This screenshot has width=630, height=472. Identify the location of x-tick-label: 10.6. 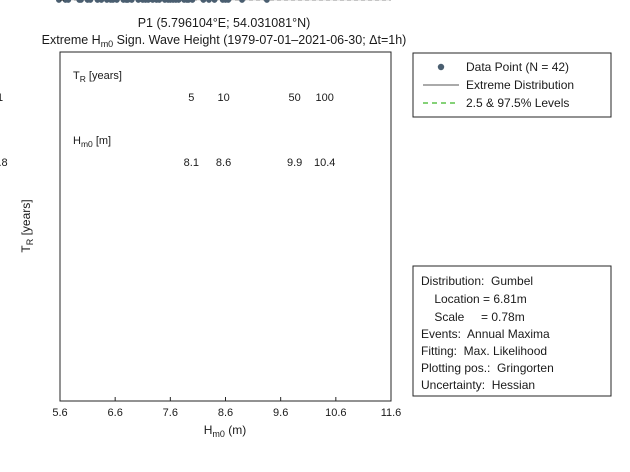
(335, 413).